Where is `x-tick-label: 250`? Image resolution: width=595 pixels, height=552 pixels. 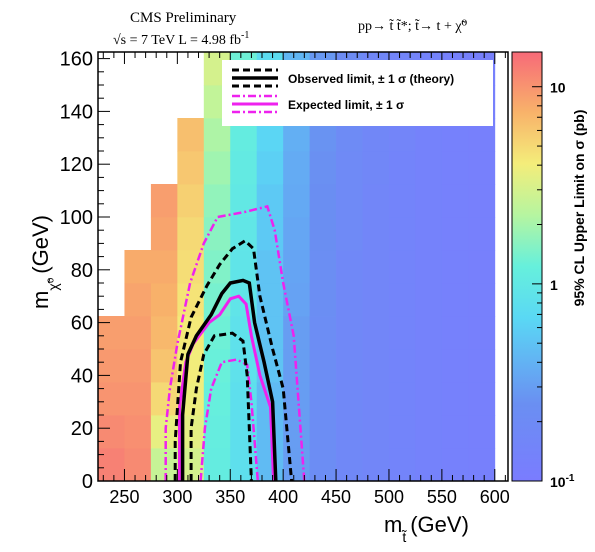
x-tick-label: 250 is located at coordinates (124, 497).